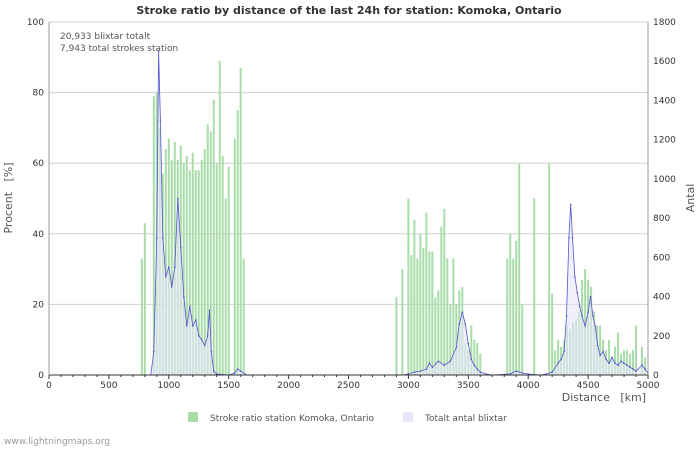  Describe the element at coordinates (49, 386) in the screenshot. I see `x-tick-label: 0` at that location.